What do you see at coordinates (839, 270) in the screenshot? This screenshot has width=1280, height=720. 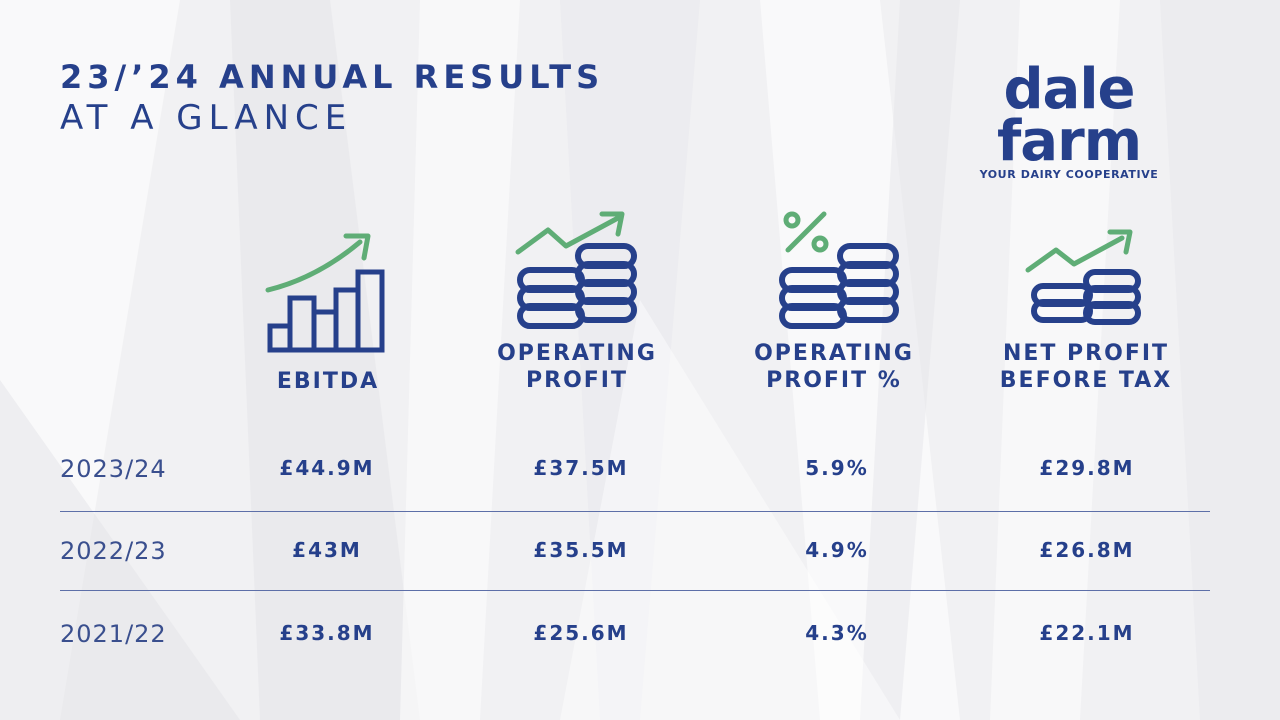 I see `coins-percent-icon` at bounding box center [839, 270].